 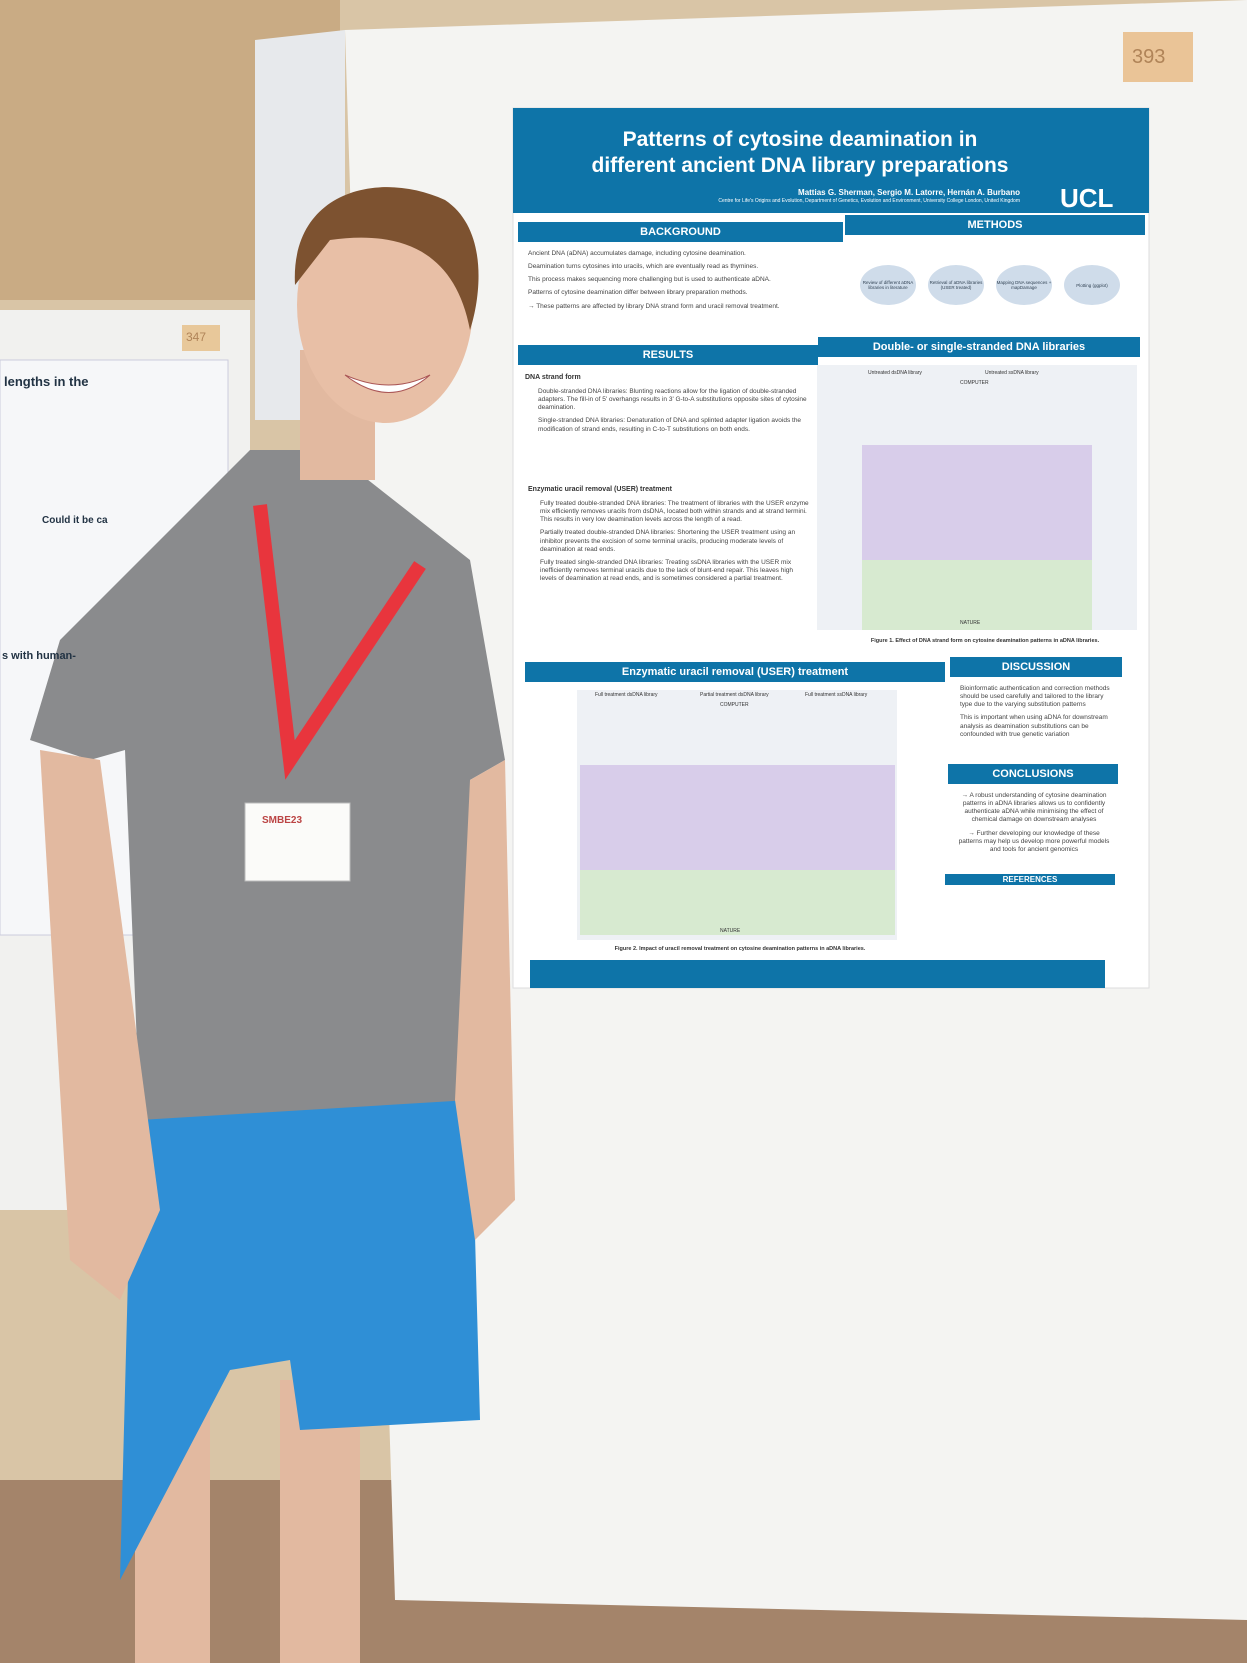 What do you see at coordinates (75, 520) in the screenshot?
I see `neighbor-subheading: Could it be ca` at bounding box center [75, 520].